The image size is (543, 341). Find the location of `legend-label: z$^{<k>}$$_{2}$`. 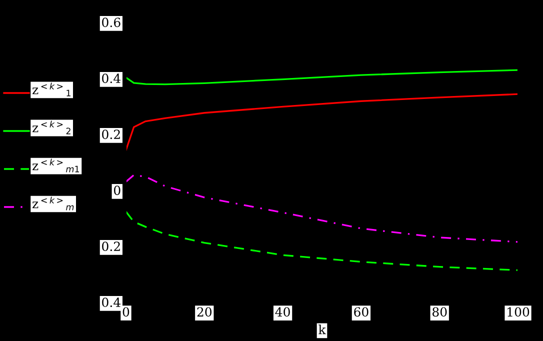

legend-label: z$^{<k>}$$_{2}$ is located at coordinates (51, 127).